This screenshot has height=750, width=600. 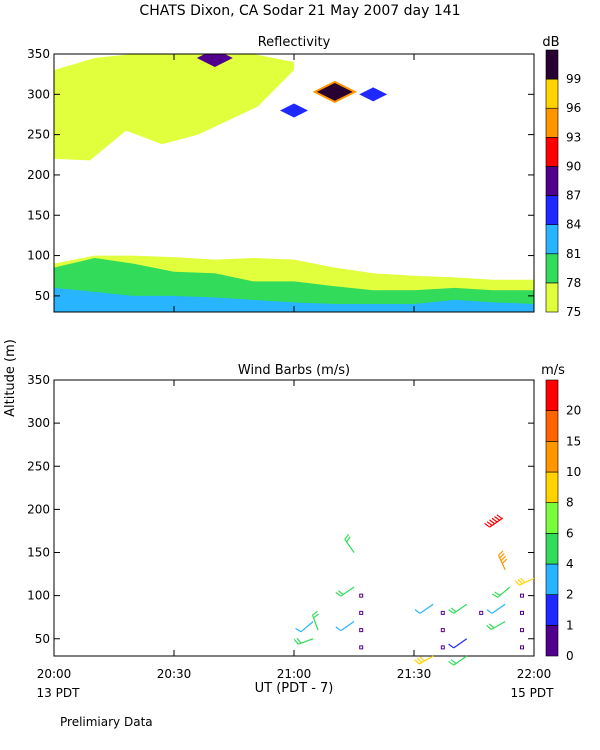 I want to click on x-start-note: 13 PDT, so click(x=59, y=693).